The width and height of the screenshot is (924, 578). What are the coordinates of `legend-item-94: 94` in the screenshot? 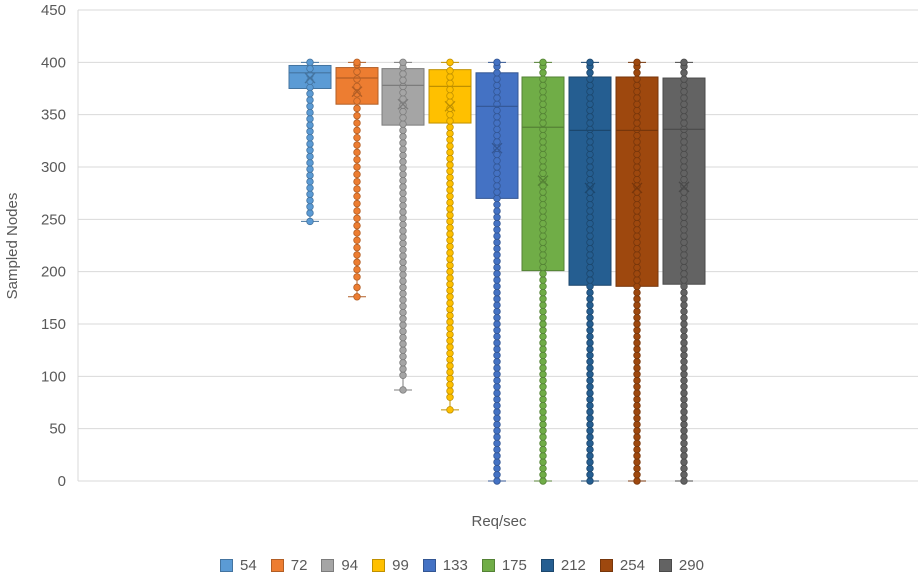 It's located at (339, 565).